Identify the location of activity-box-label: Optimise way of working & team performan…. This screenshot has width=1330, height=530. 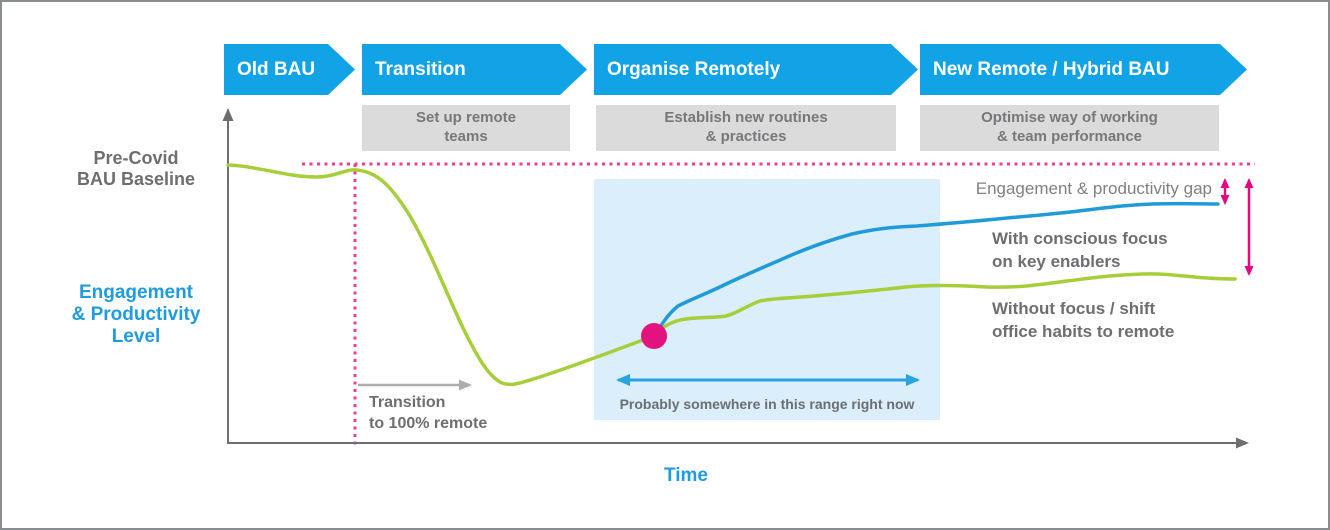
(1069, 127).